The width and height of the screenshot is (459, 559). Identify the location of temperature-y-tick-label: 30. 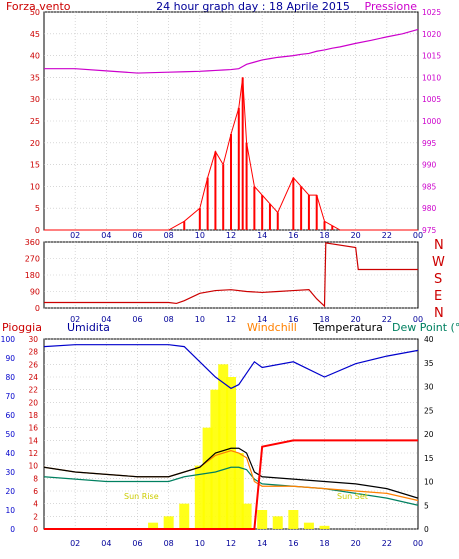
(429, 387).